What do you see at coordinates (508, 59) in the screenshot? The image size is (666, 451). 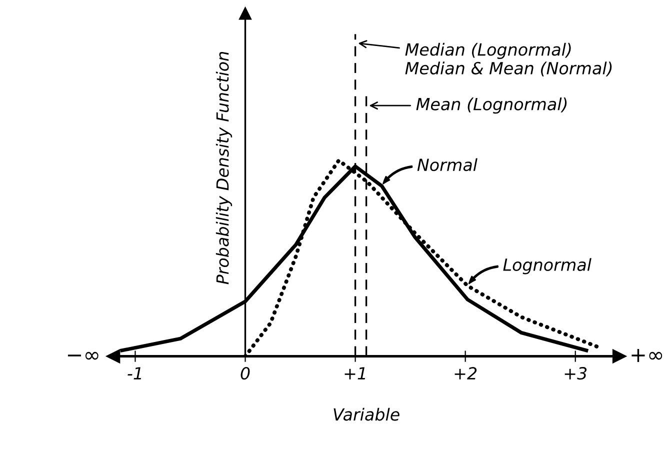 I see `ref-line-label: Median (Lognormal) Median & Mean (Normal)` at bounding box center [508, 59].